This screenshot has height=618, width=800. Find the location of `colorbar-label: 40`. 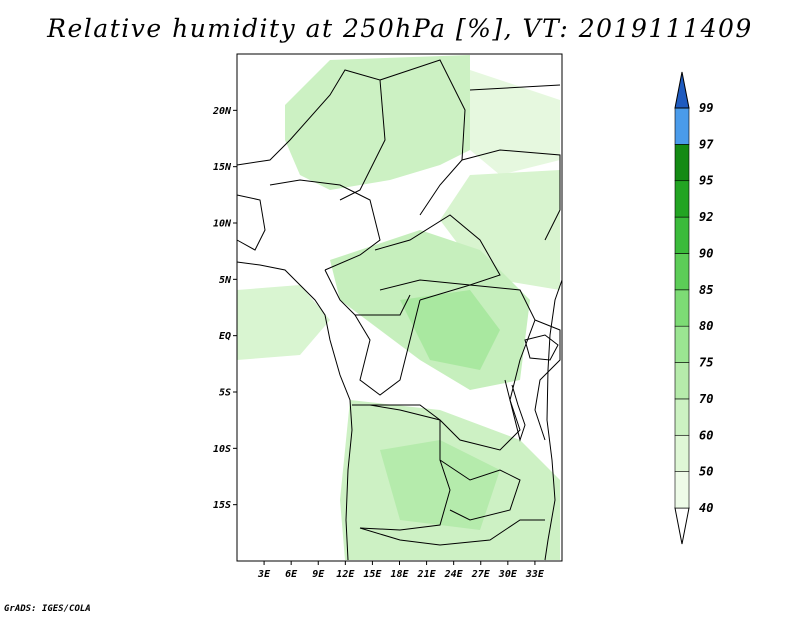

colorbar-label: 40 is located at coordinates (706, 508).